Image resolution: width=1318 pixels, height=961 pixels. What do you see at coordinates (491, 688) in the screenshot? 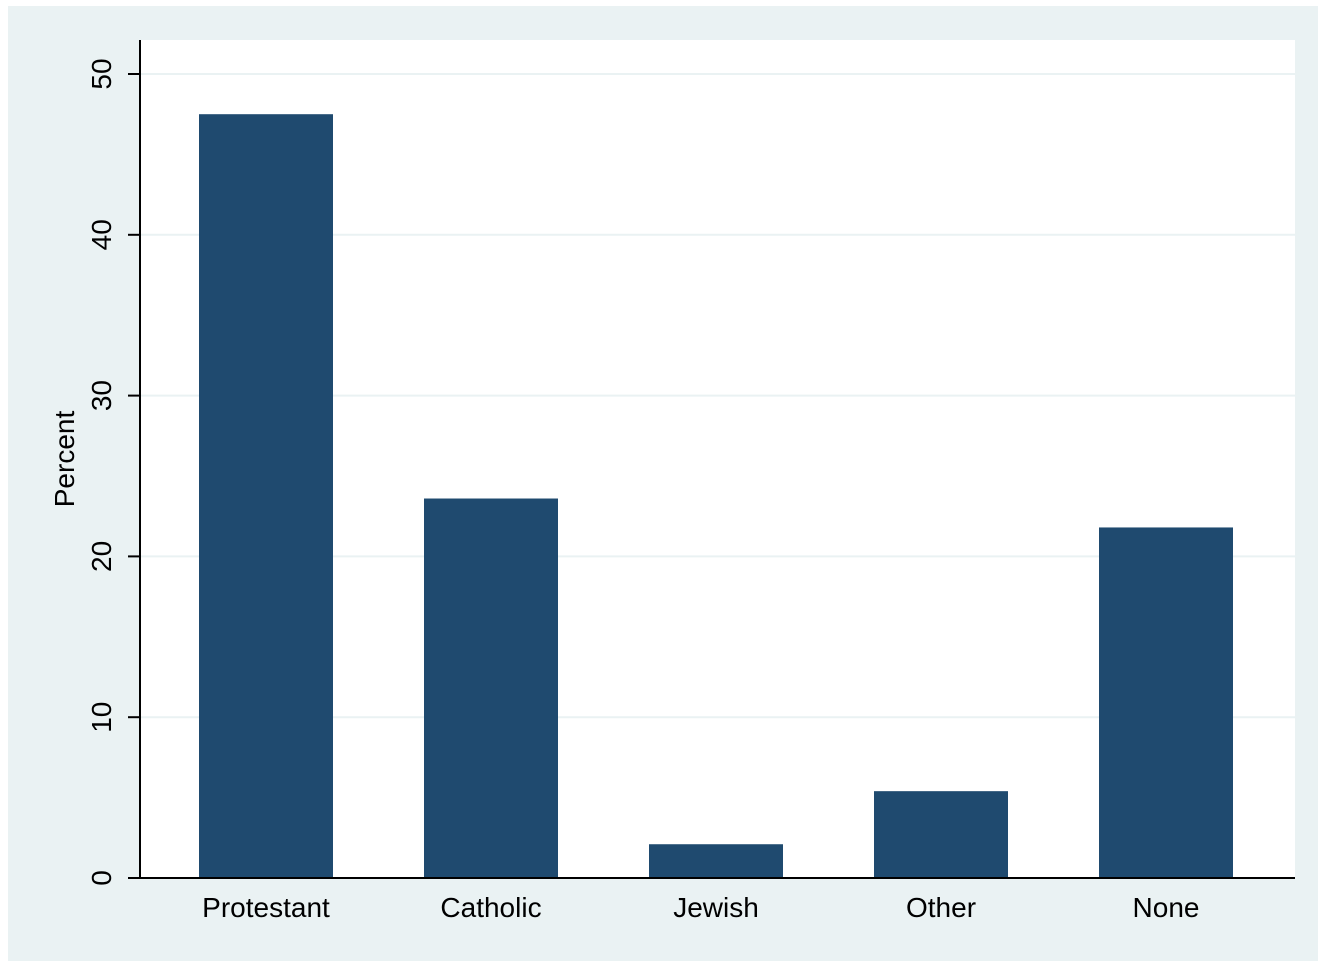
I see `bar-catholic` at bounding box center [491, 688].